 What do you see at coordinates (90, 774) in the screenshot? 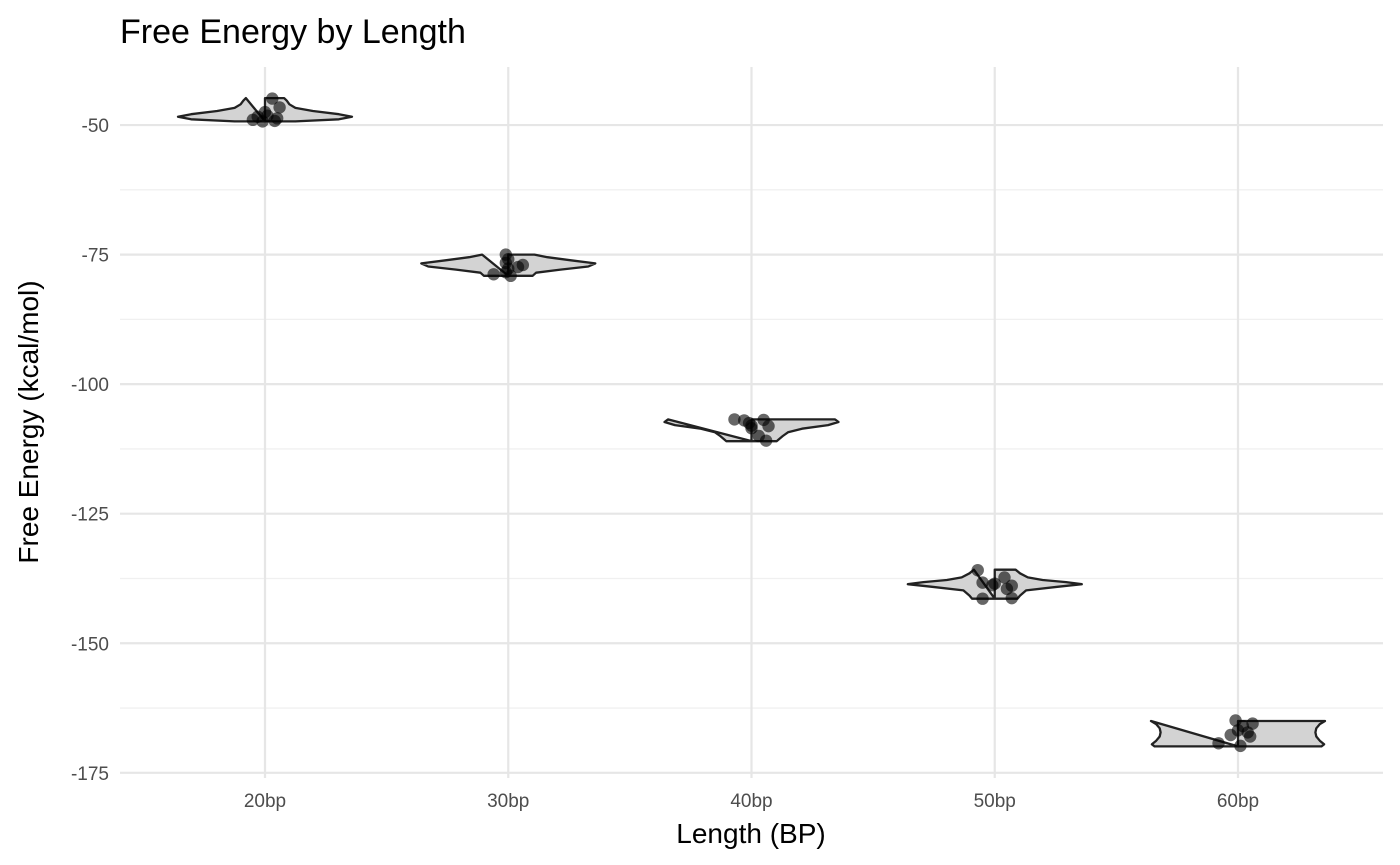
I see `y-tick-label: -175` at bounding box center [90, 774].